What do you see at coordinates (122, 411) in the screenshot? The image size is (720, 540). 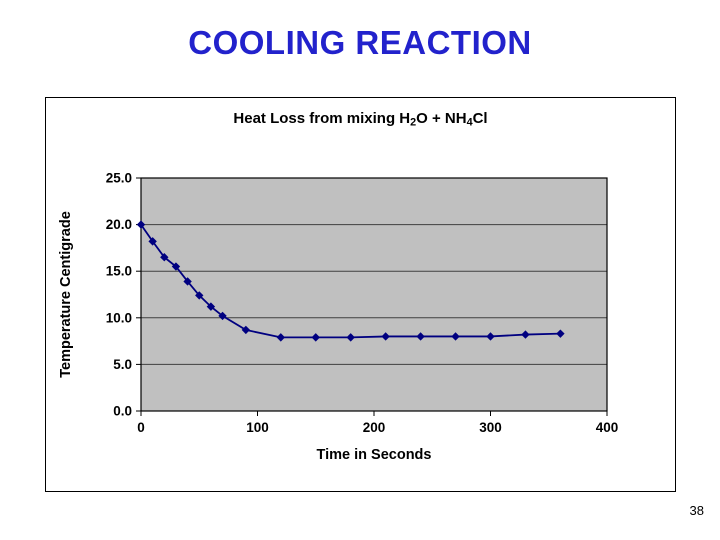 I see `y-tick-label: 0.0` at bounding box center [122, 411].